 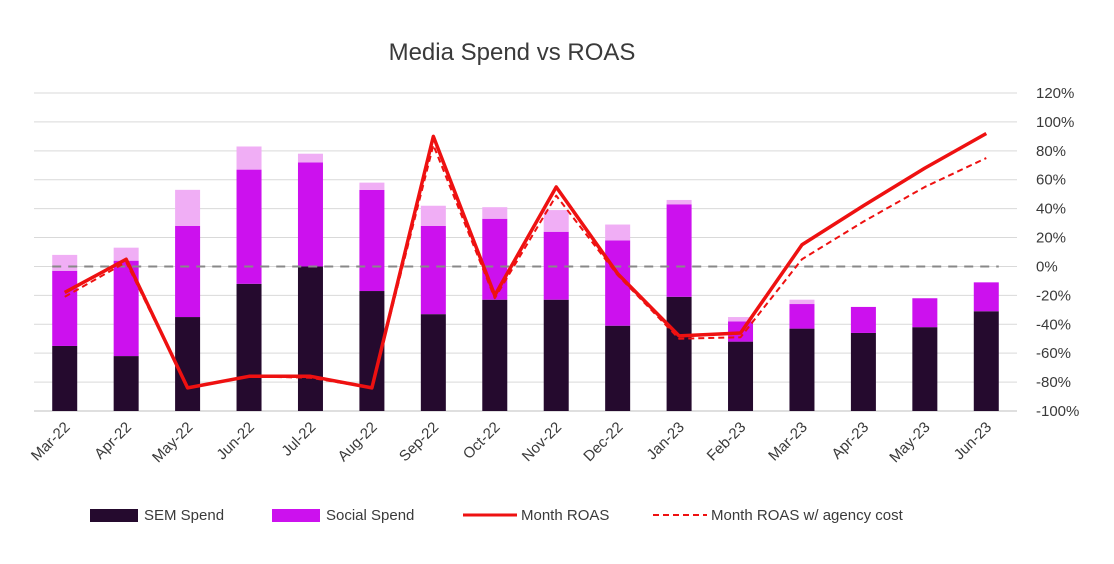 I want to click on x-tick-label: Jun-23, so click(x=973, y=441).